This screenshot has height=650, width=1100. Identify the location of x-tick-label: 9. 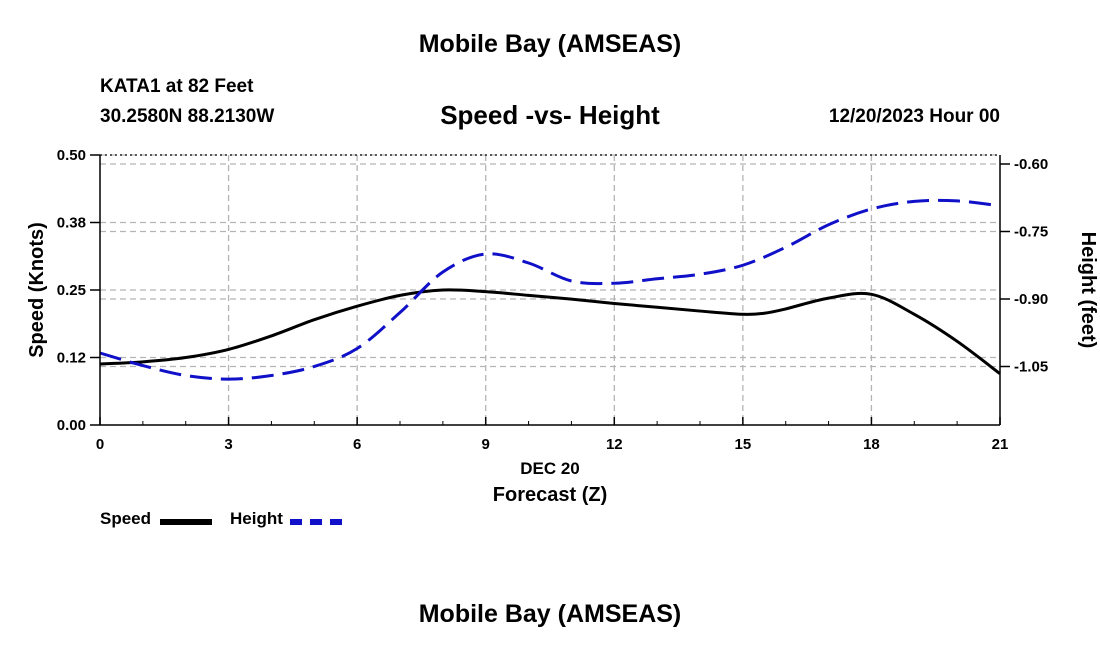
(486, 444).